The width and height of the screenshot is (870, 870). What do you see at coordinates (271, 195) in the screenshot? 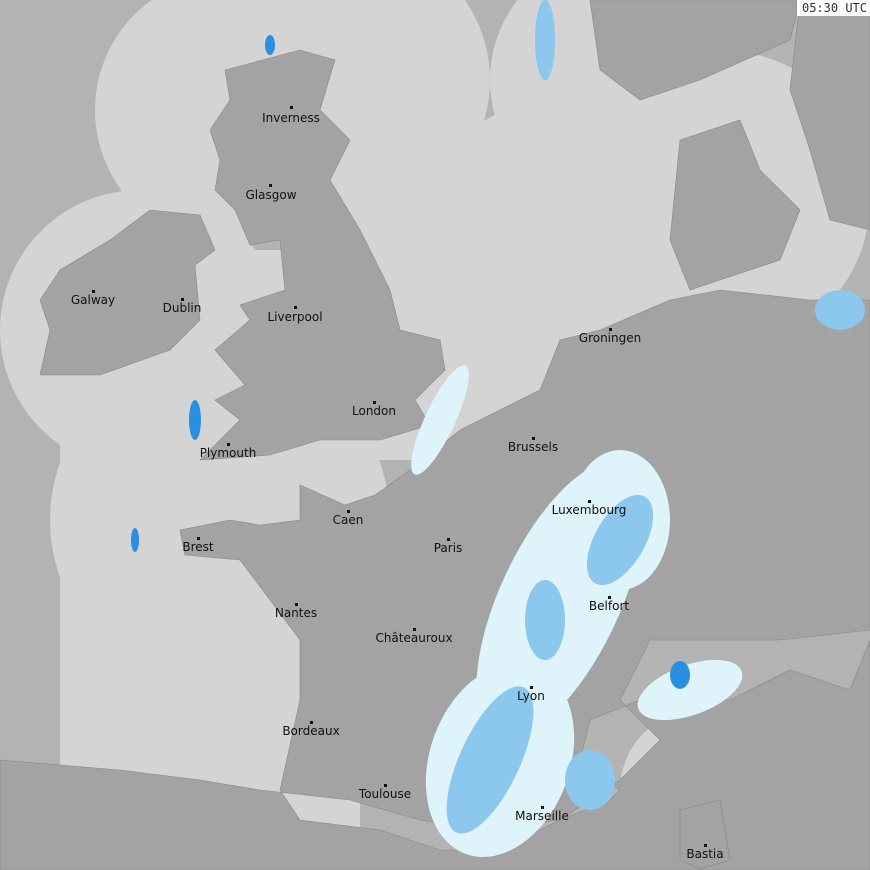
I see `city-label-glasgow: Glasgow` at bounding box center [271, 195].